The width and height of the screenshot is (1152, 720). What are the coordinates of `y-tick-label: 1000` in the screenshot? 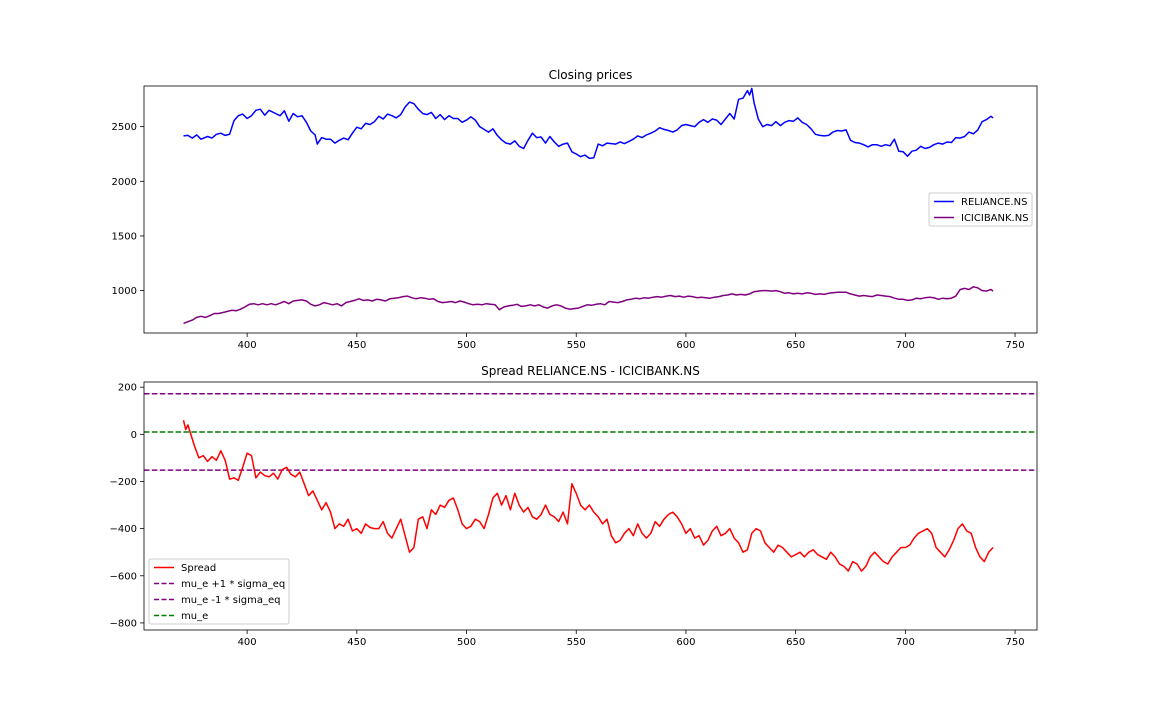 It's located at (124, 291).